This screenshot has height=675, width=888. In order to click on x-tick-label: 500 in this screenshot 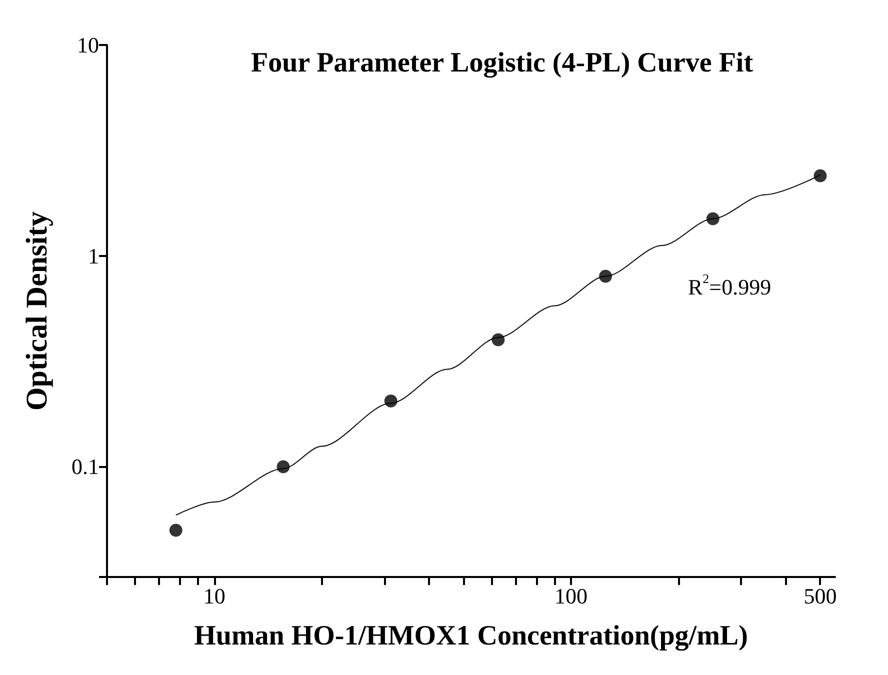, I will do `click(820, 596)`.